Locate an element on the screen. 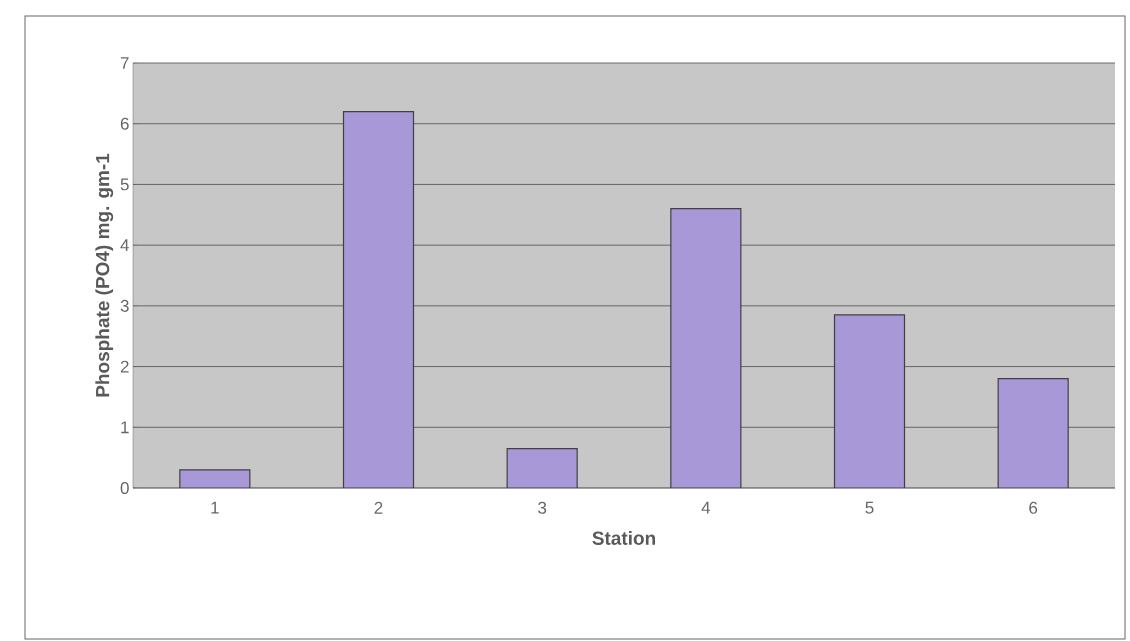 The image size is (1130, 641). y-tick-label: 6 is located at coordinates (124, 123).